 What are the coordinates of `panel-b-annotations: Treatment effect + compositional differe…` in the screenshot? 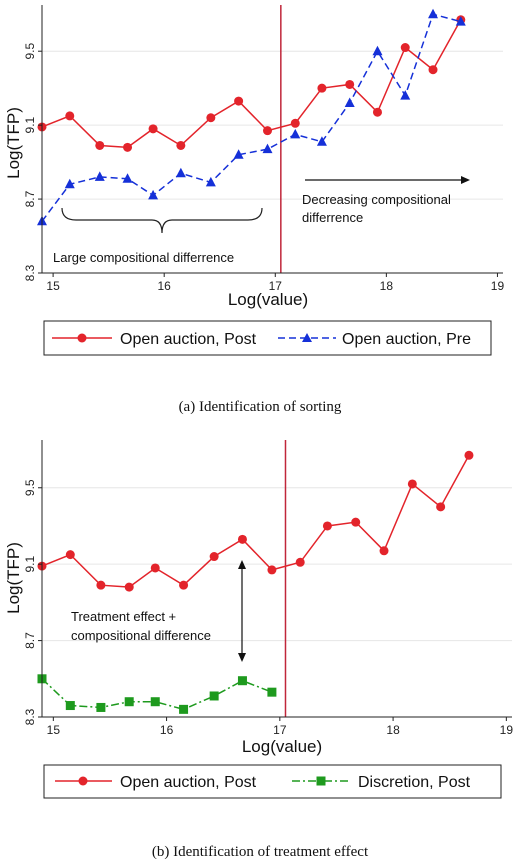 It's located at (158, 611).